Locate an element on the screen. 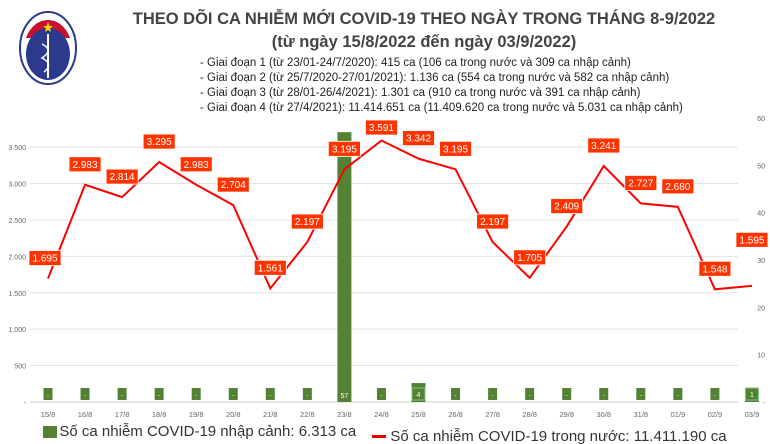 This screenshot has width=770, height=444. right-axis-tick: - is located at coordinates (764, 403).